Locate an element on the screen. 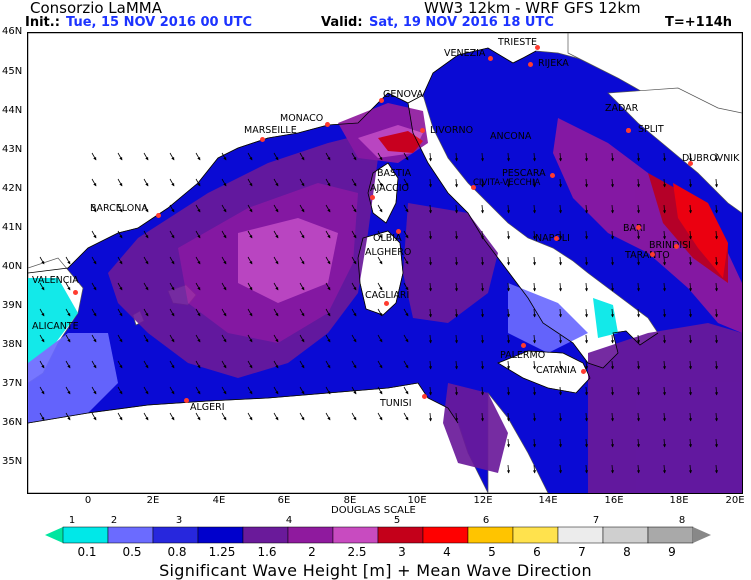 This screenshot has width=751, height=580. org-title: Consorzio LaMMA is located at coordinates (96, 8).